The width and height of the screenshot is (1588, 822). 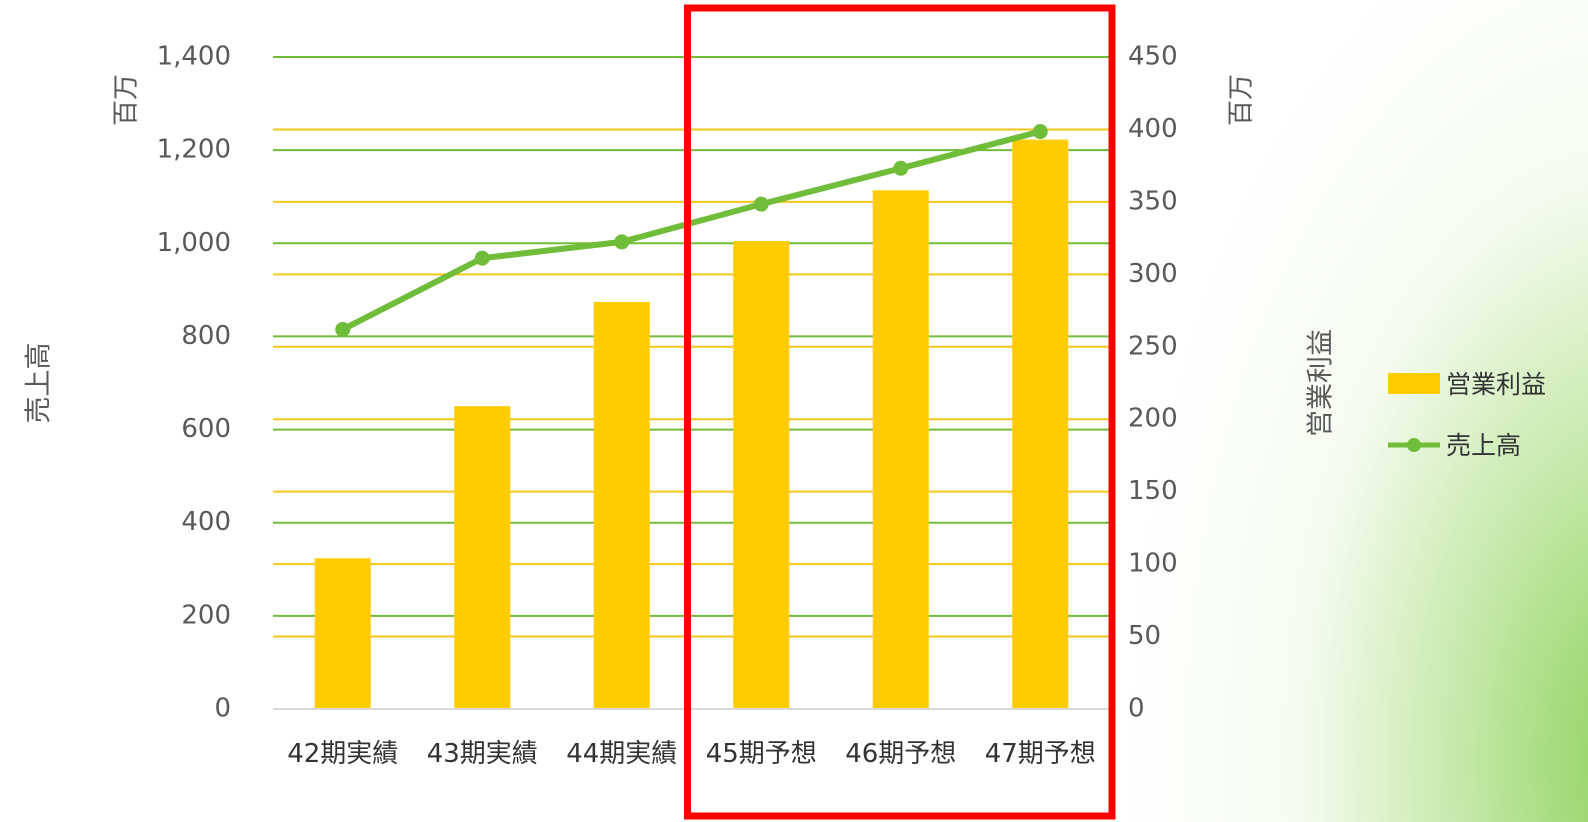 What do you see at coordinates (39, 383) in the screenshot?
I see `left-axis-title: 売上高` at bounding box center [39, 383].